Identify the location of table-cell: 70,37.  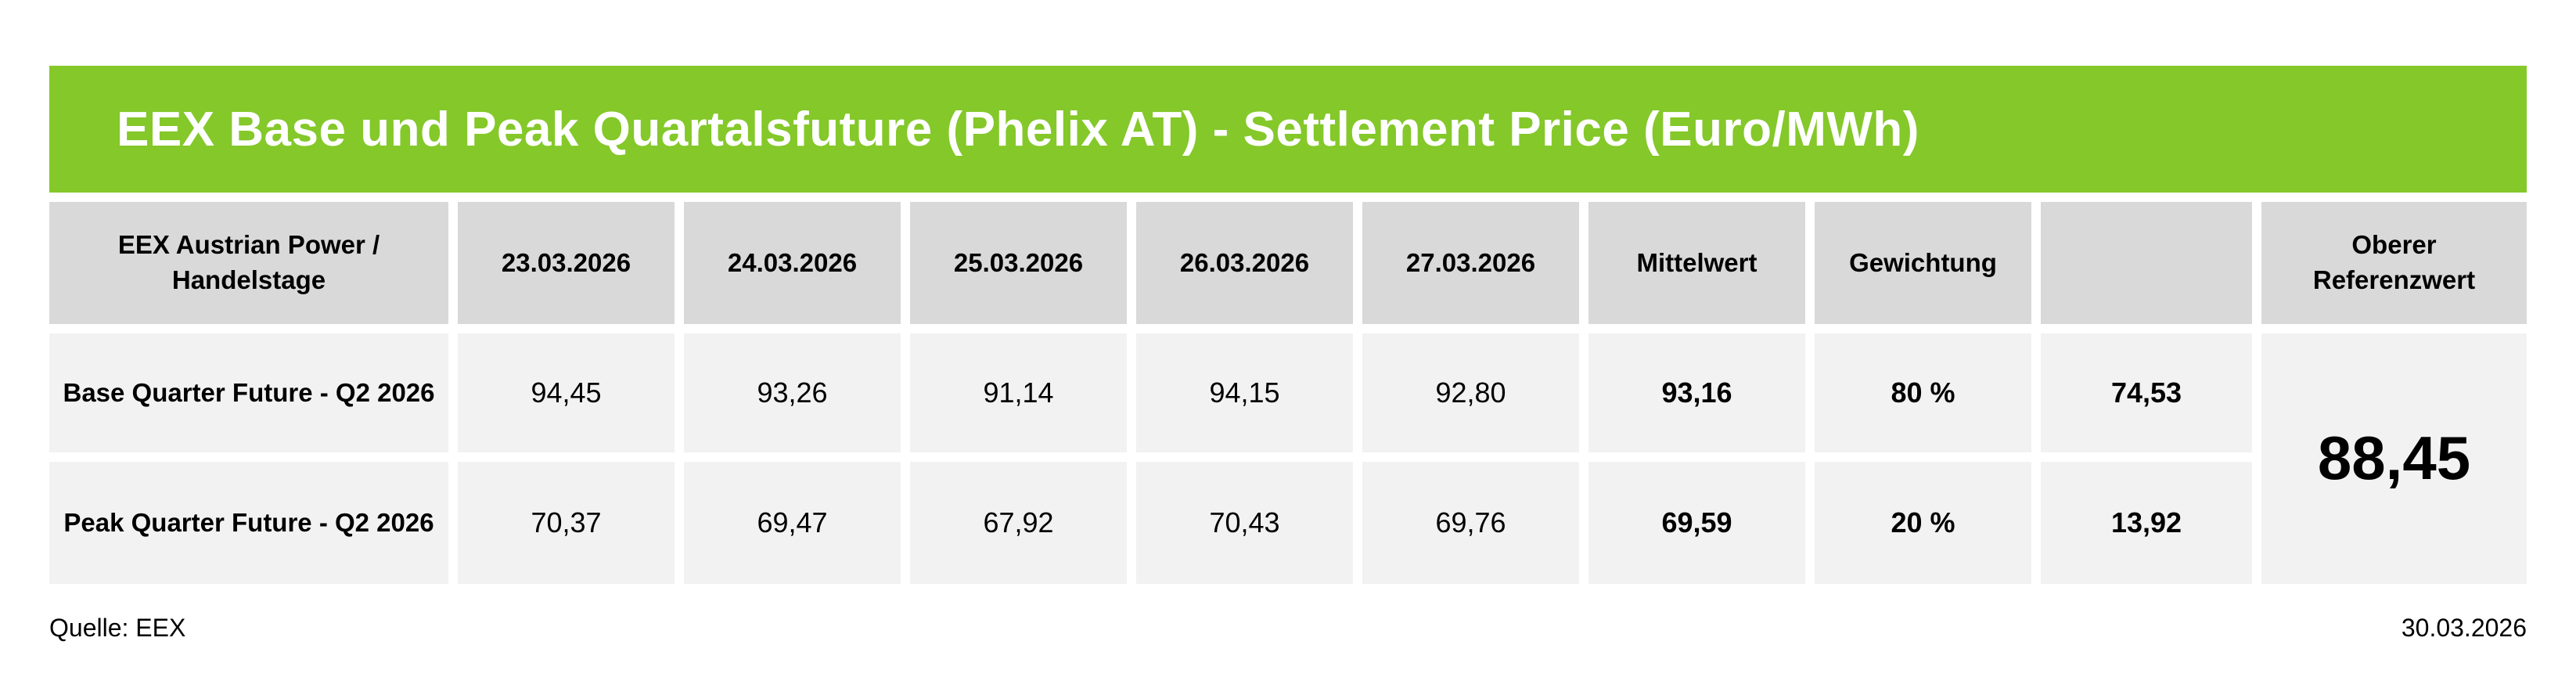
(566, 523).